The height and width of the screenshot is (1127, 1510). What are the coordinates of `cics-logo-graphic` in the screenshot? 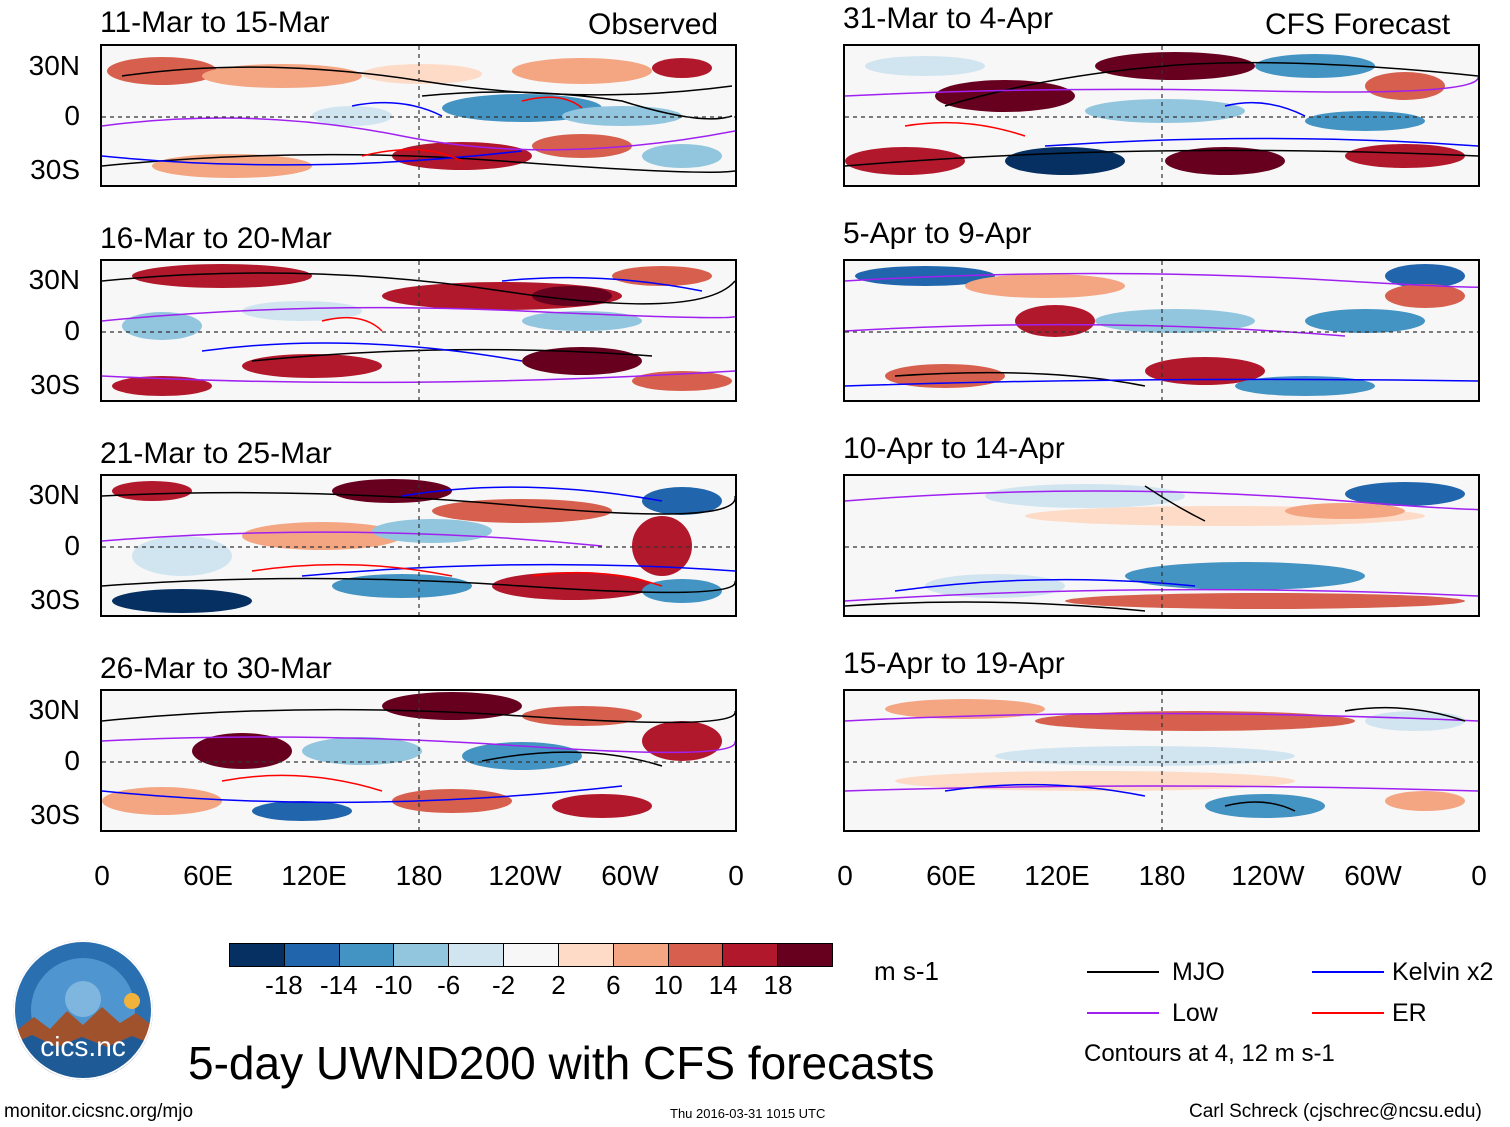 It's located at (83, 1010).